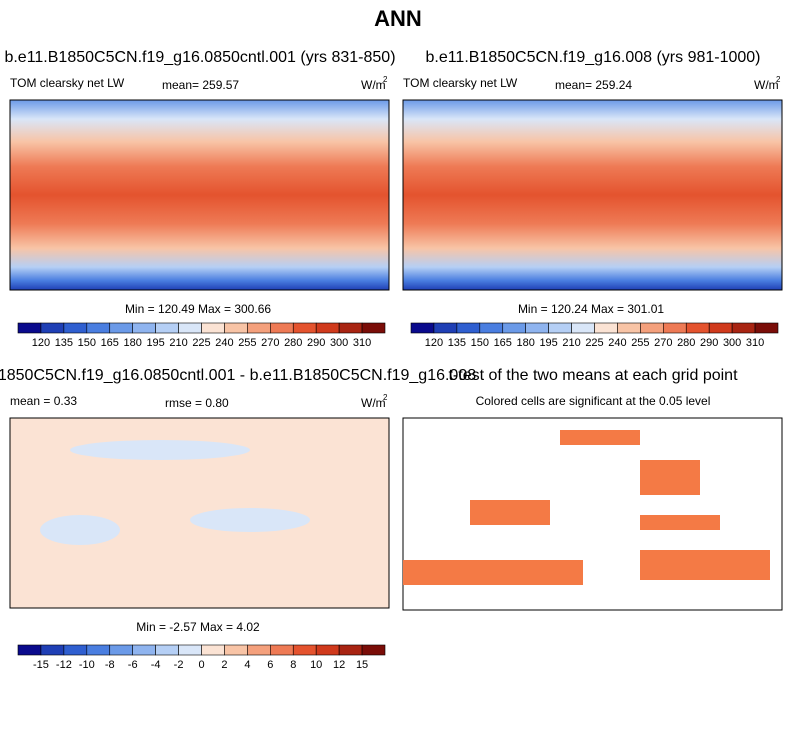  Describe the element at coordinates (198, 627) in the screenshot. I see `min-max: Min = -2.57 Max = 4.02` at that location.